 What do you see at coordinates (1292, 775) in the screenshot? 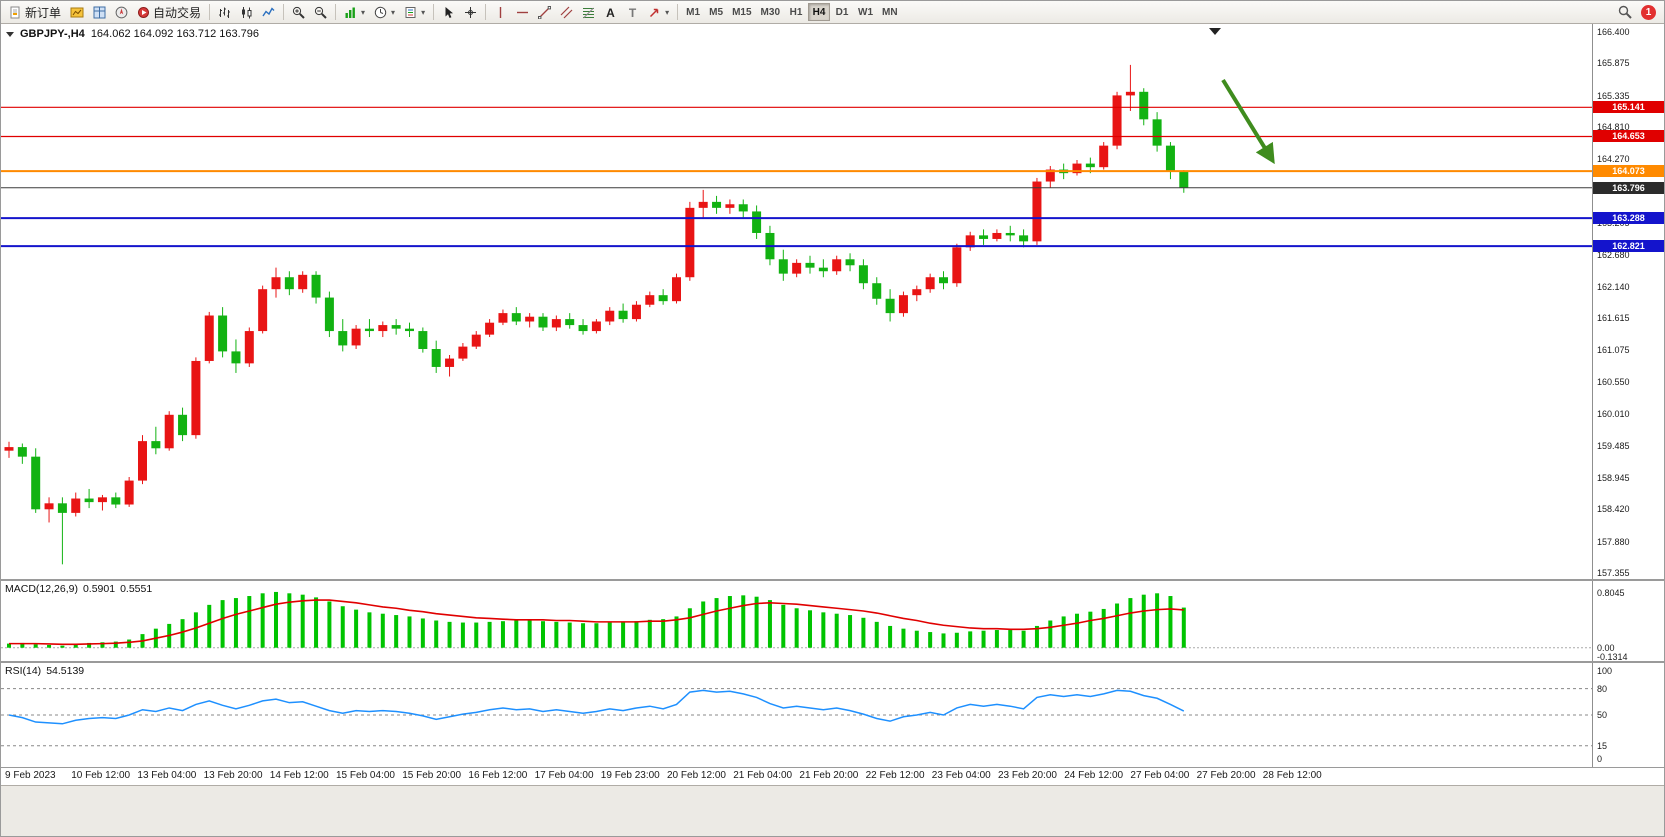
I see `time-axis-label: 28 Feb 12:00` at bounding box center [1292, 775].